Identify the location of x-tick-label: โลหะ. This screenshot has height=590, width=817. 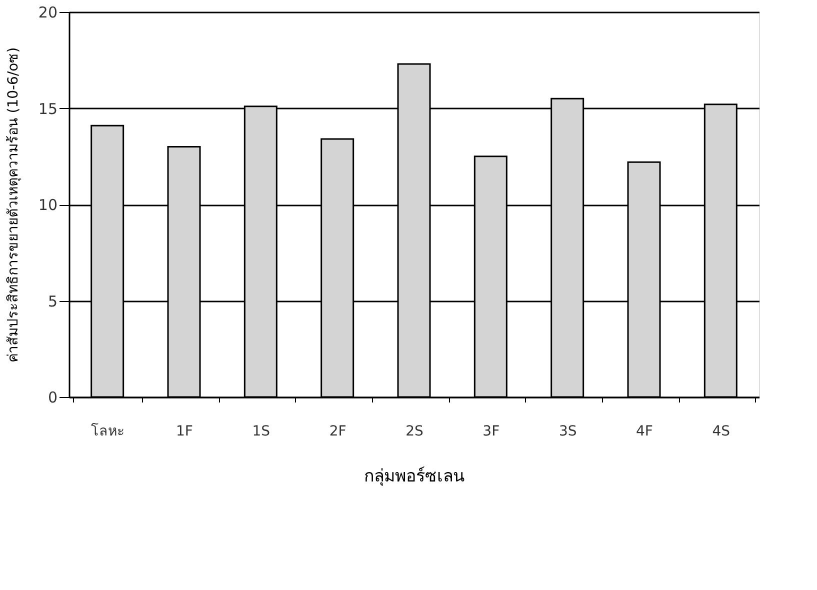
(107, 431).